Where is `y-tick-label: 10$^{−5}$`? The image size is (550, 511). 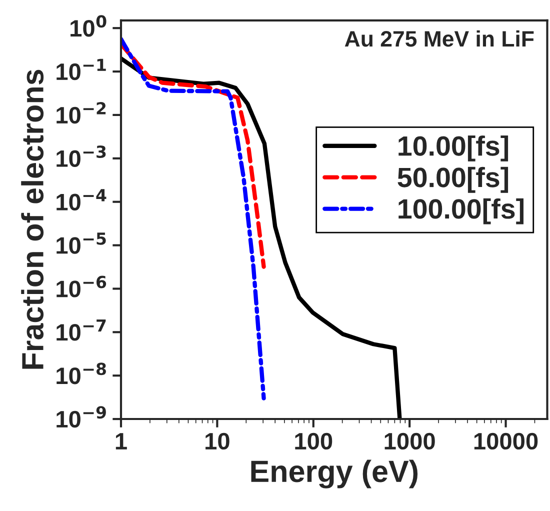
y-tick-label: 10$^{−5}$ is located at coordinates (81, 243).